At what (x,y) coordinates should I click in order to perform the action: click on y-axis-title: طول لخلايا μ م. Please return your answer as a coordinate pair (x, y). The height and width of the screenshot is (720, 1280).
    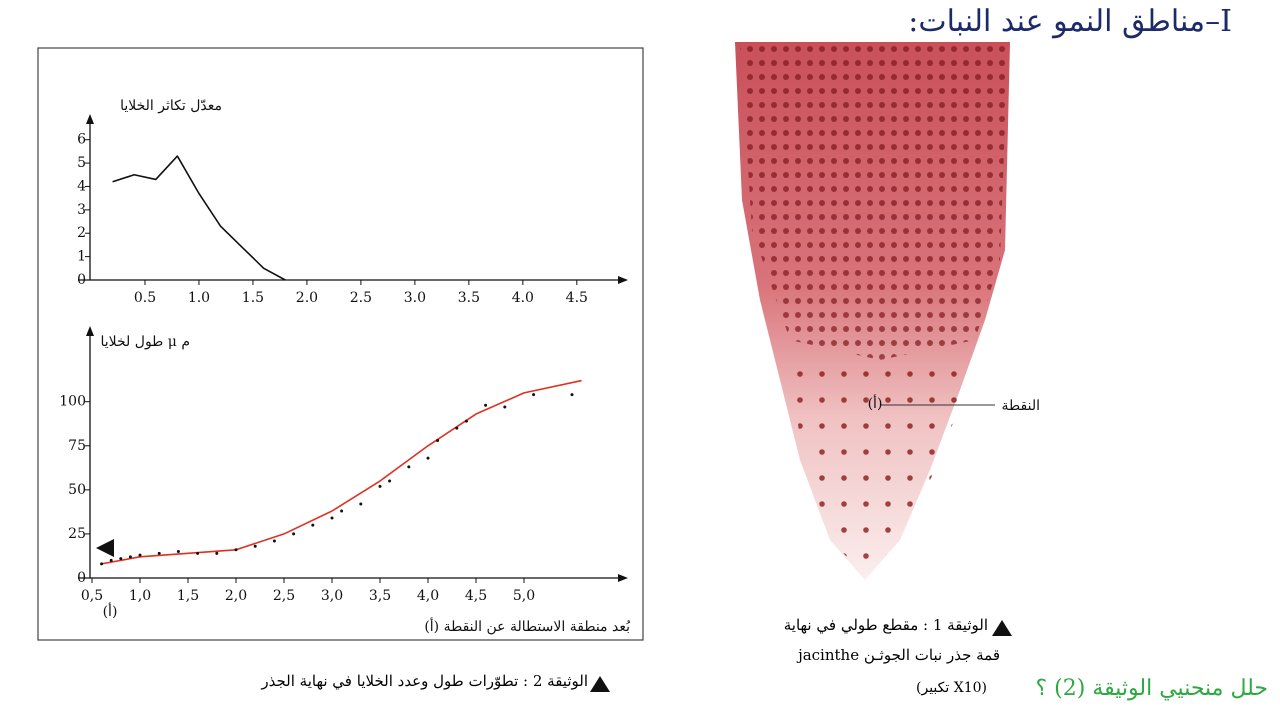
    Looking at the image, I should click on (146, 342).